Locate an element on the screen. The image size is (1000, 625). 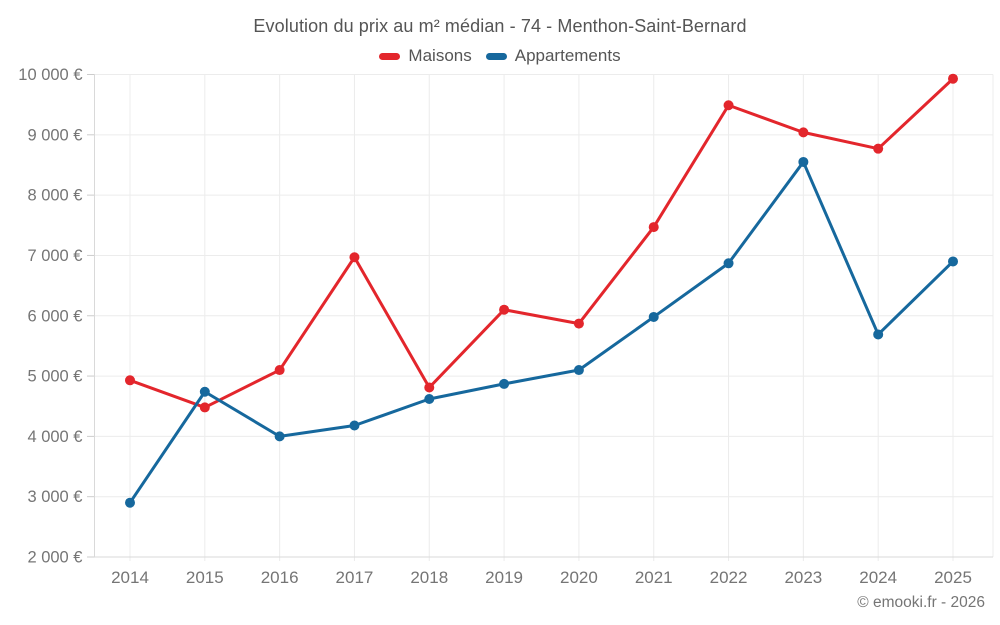
data-point-appartements-2016 is located at coordinates (279, 436).